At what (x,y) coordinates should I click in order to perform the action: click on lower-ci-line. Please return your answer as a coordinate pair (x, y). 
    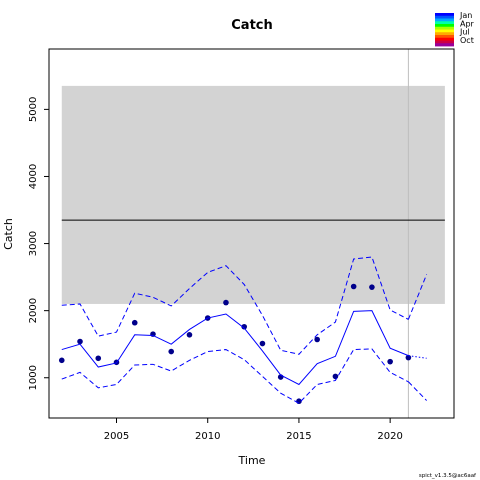
    Looking at the image, I should click on (235, 376).